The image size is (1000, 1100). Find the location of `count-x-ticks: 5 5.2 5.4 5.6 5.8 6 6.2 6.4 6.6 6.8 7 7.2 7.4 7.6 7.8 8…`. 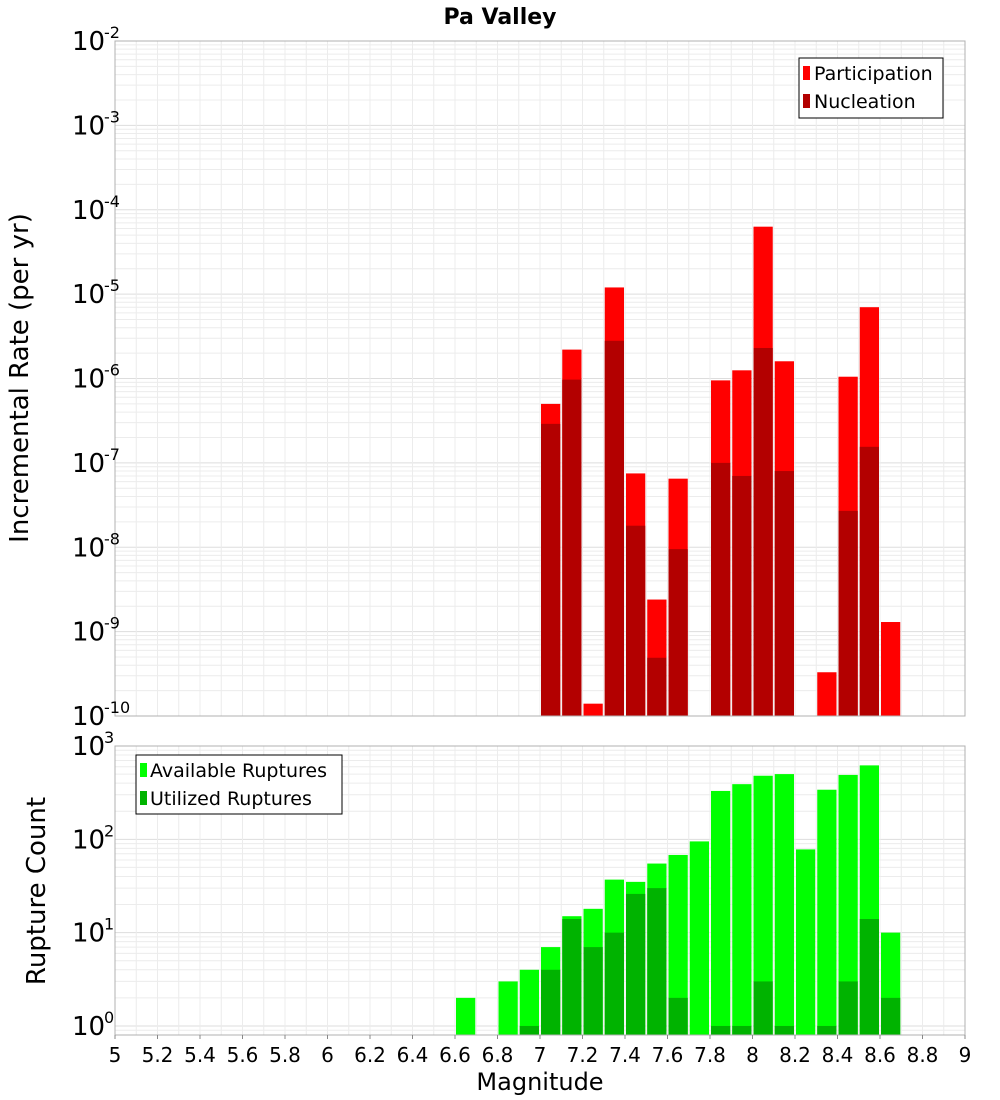

count-x-ticks: 5 5.2 5.4 5.6 5.8 6 6.2 6.4 6.6 6.8 7 7.2 7.4 7.6 7.8 8… is located at coordinates (540, 1051).